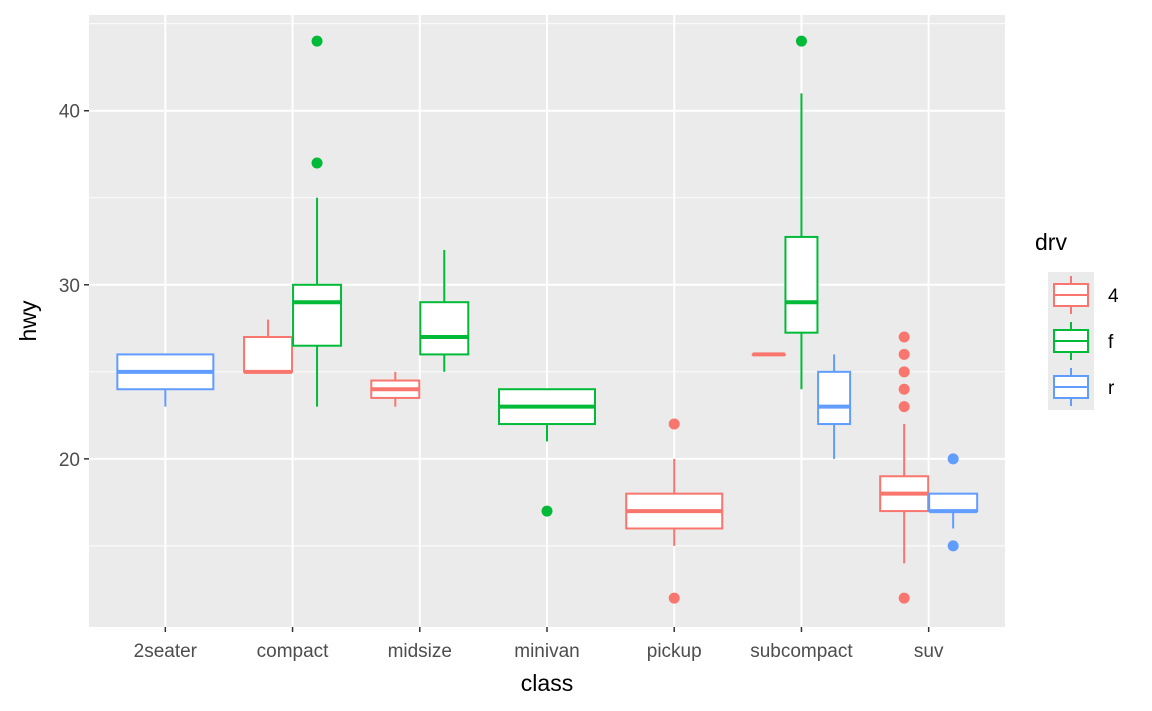 The image size is (1152, 711). What do you see at coordinates (28, 320) in the screenshot?
I see `y-axis-title: hwy` at bounding box center [28, 320].